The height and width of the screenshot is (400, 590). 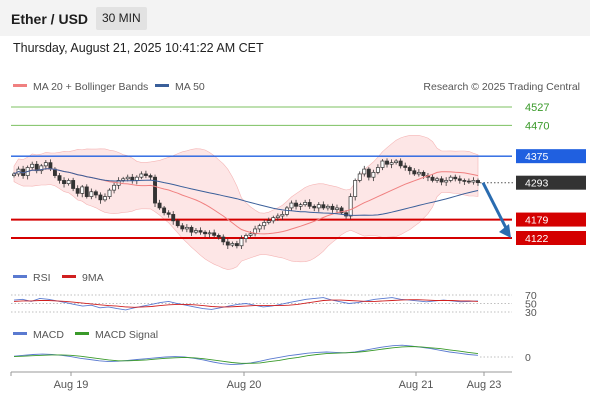 I want to click on moving-averages, so click(x=246, y=201).